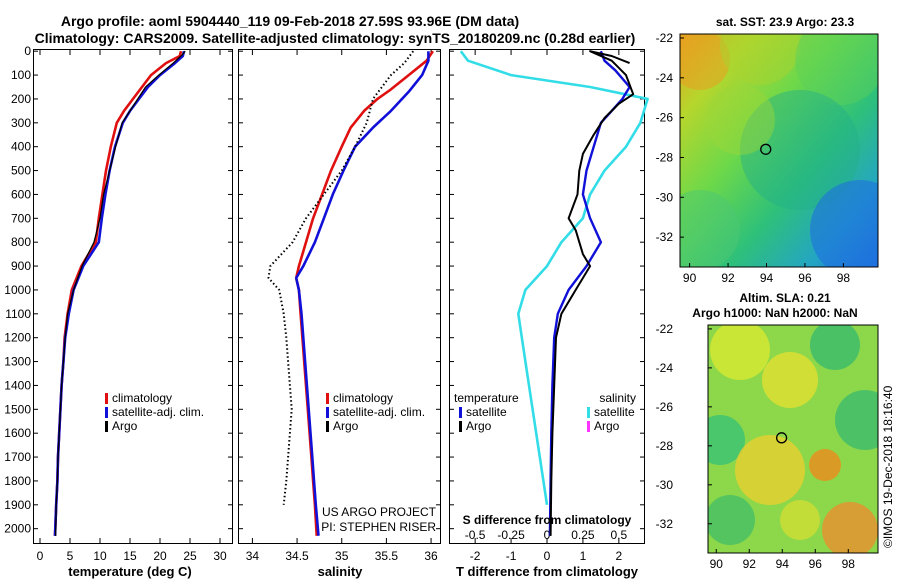 The image size is (900, 580). Describe the element at coordinates (774, 313) in the screenshot. I see `sla-map-subtitle: Argo h1000: NaN h2000: NaN` at that location.